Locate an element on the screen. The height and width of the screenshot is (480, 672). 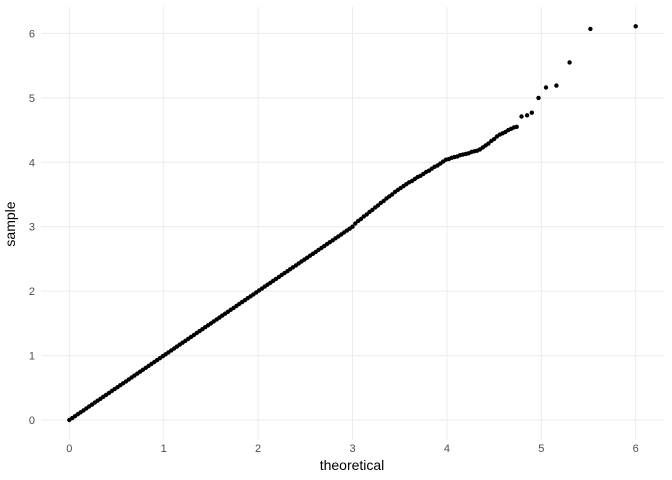
x-tick-label: 6 is located at coordinates (636, 449).